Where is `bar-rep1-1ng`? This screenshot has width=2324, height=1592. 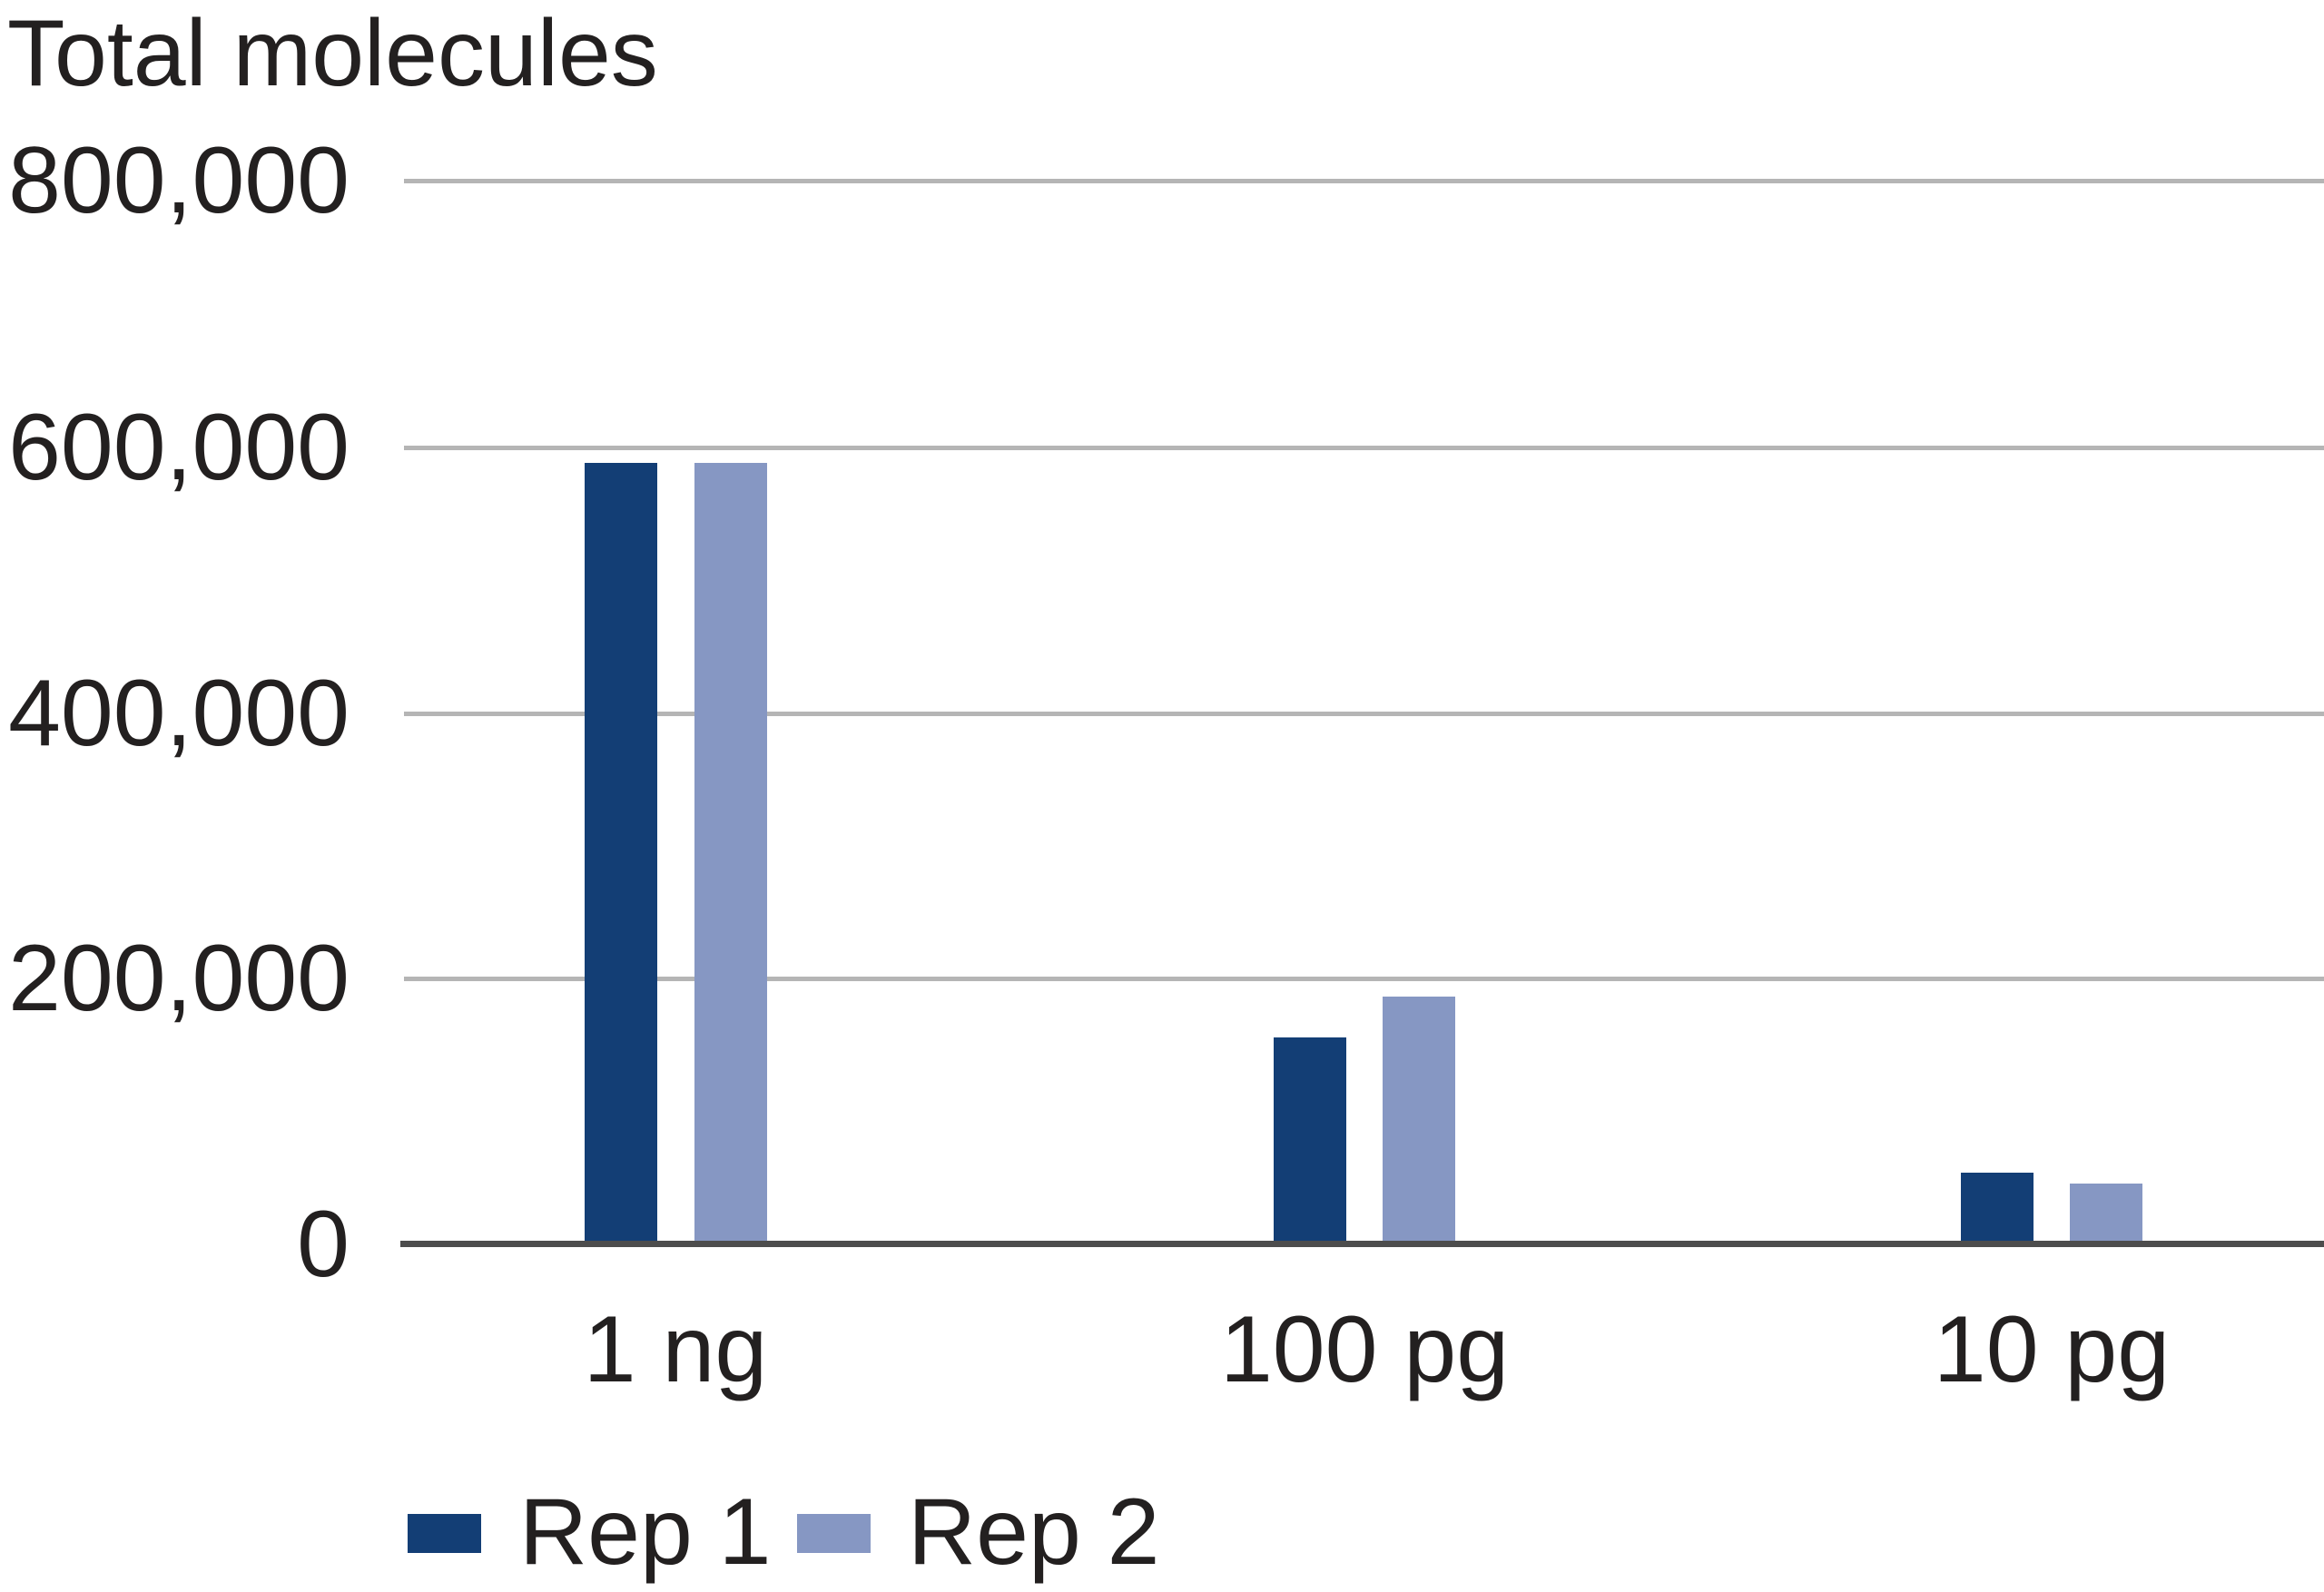 bar-rep1-1ng is located at coordinates (621, 853).